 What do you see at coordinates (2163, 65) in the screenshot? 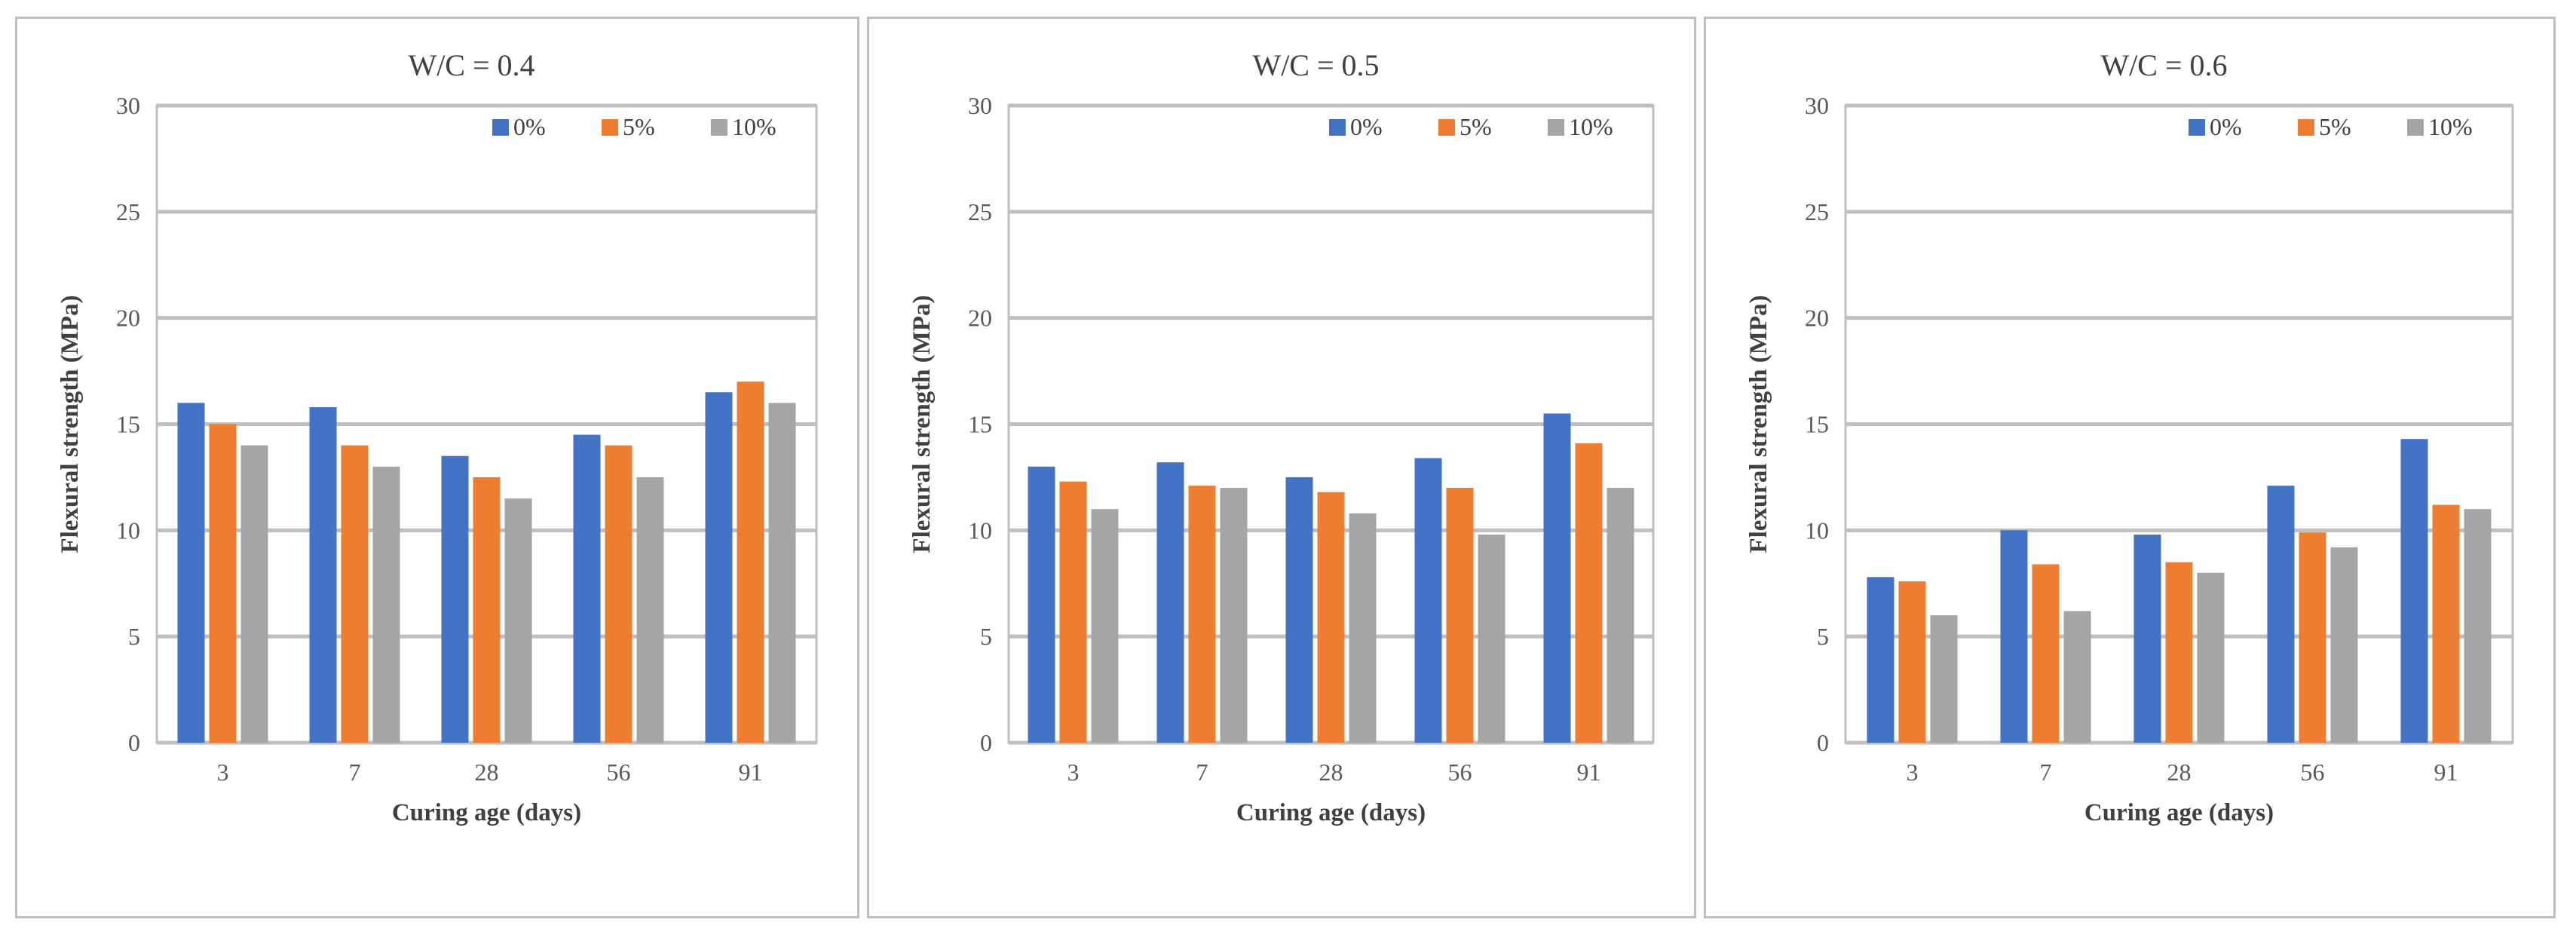
I see `chart-title: W/C = 0.6` at bounding box center [2163, 65].